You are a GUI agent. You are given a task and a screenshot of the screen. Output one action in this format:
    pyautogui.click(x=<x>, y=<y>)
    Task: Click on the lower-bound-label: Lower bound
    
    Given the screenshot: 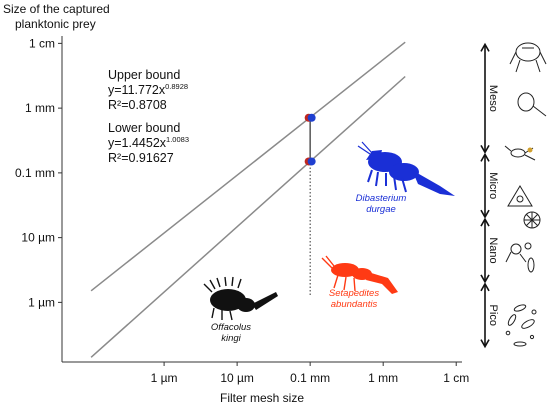 What is the action you would take?
    pyautogui.click(x=144, y=128)
    